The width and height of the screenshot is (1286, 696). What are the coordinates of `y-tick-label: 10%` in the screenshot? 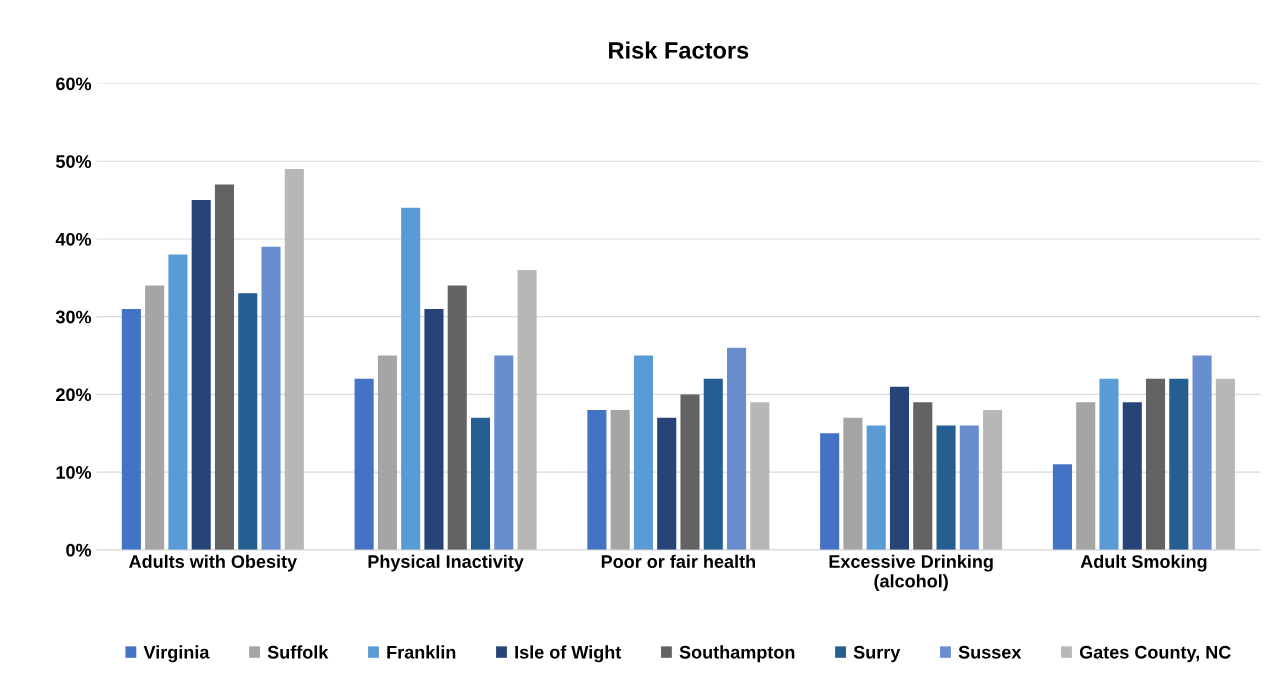 It's located at (74, 472).